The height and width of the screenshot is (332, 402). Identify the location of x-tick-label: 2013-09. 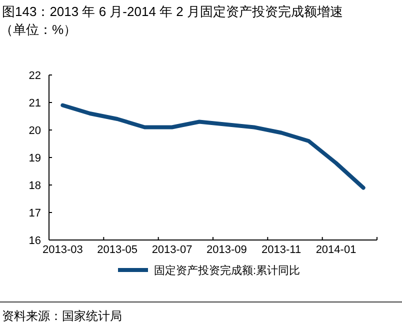
(226, 250).